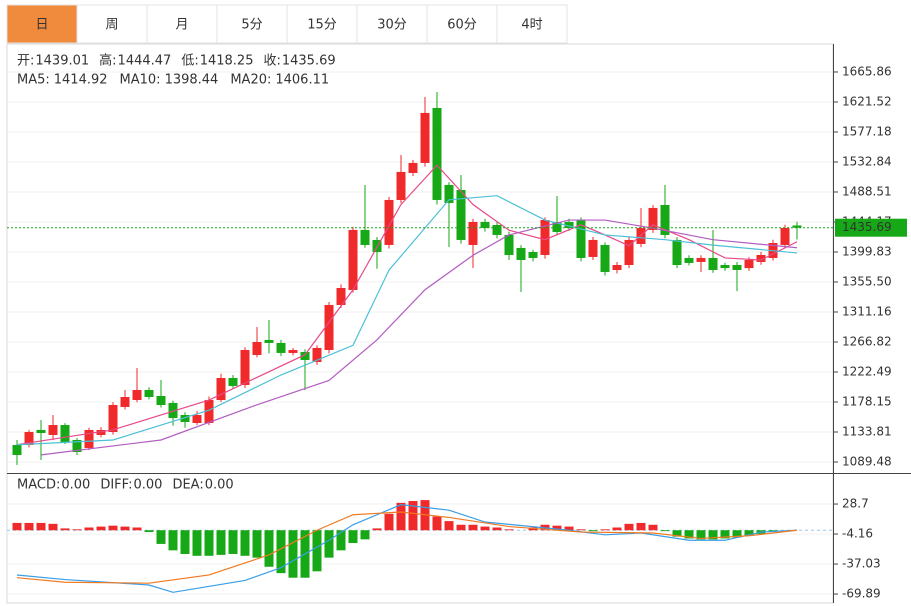  I want to click on y-tick-label: 1178.15, so click(867, 401).